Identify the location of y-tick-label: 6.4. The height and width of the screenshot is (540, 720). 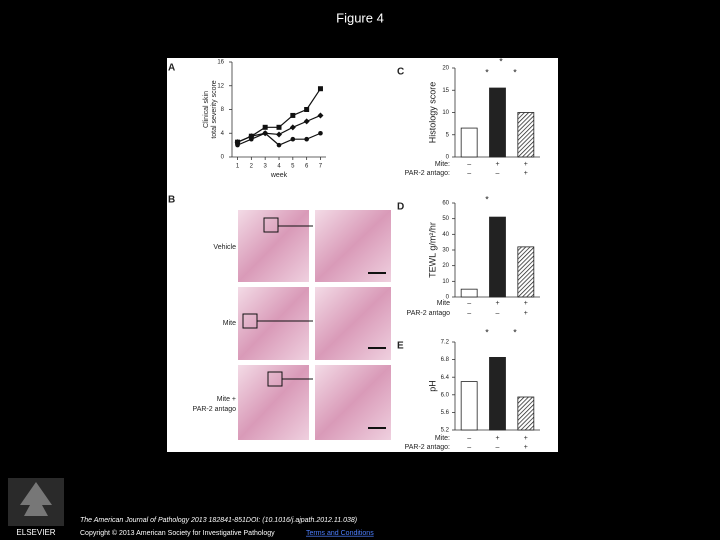
(445, 378).